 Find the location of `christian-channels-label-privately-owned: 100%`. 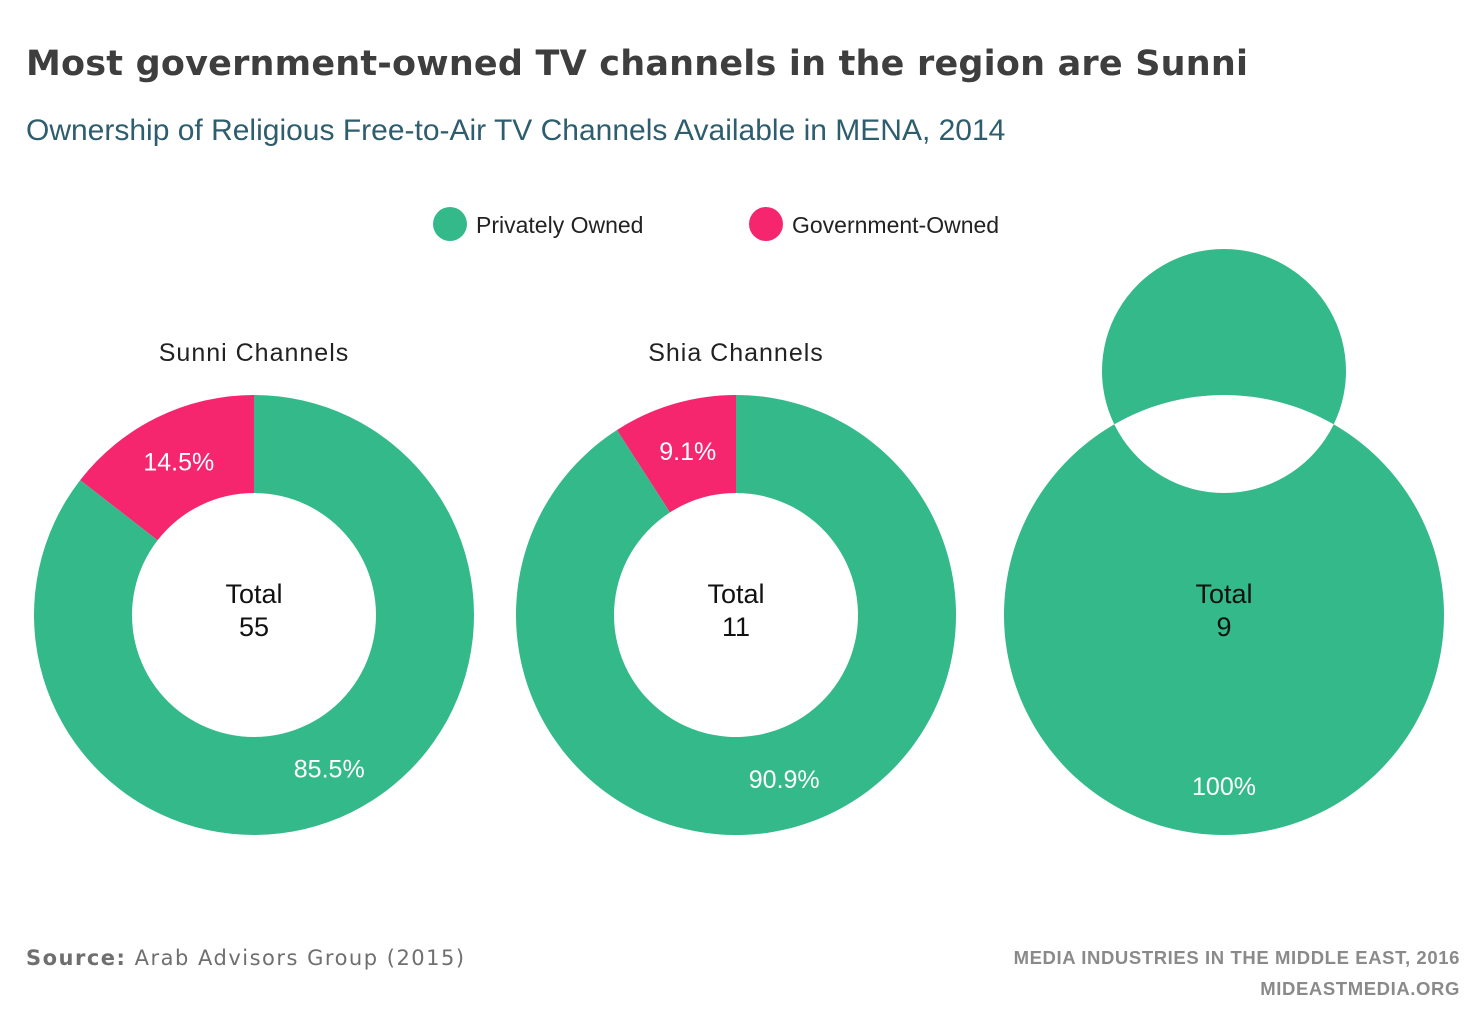

christian-channels-label-privately-owned: 100% is located at coordinates (1224, 787).